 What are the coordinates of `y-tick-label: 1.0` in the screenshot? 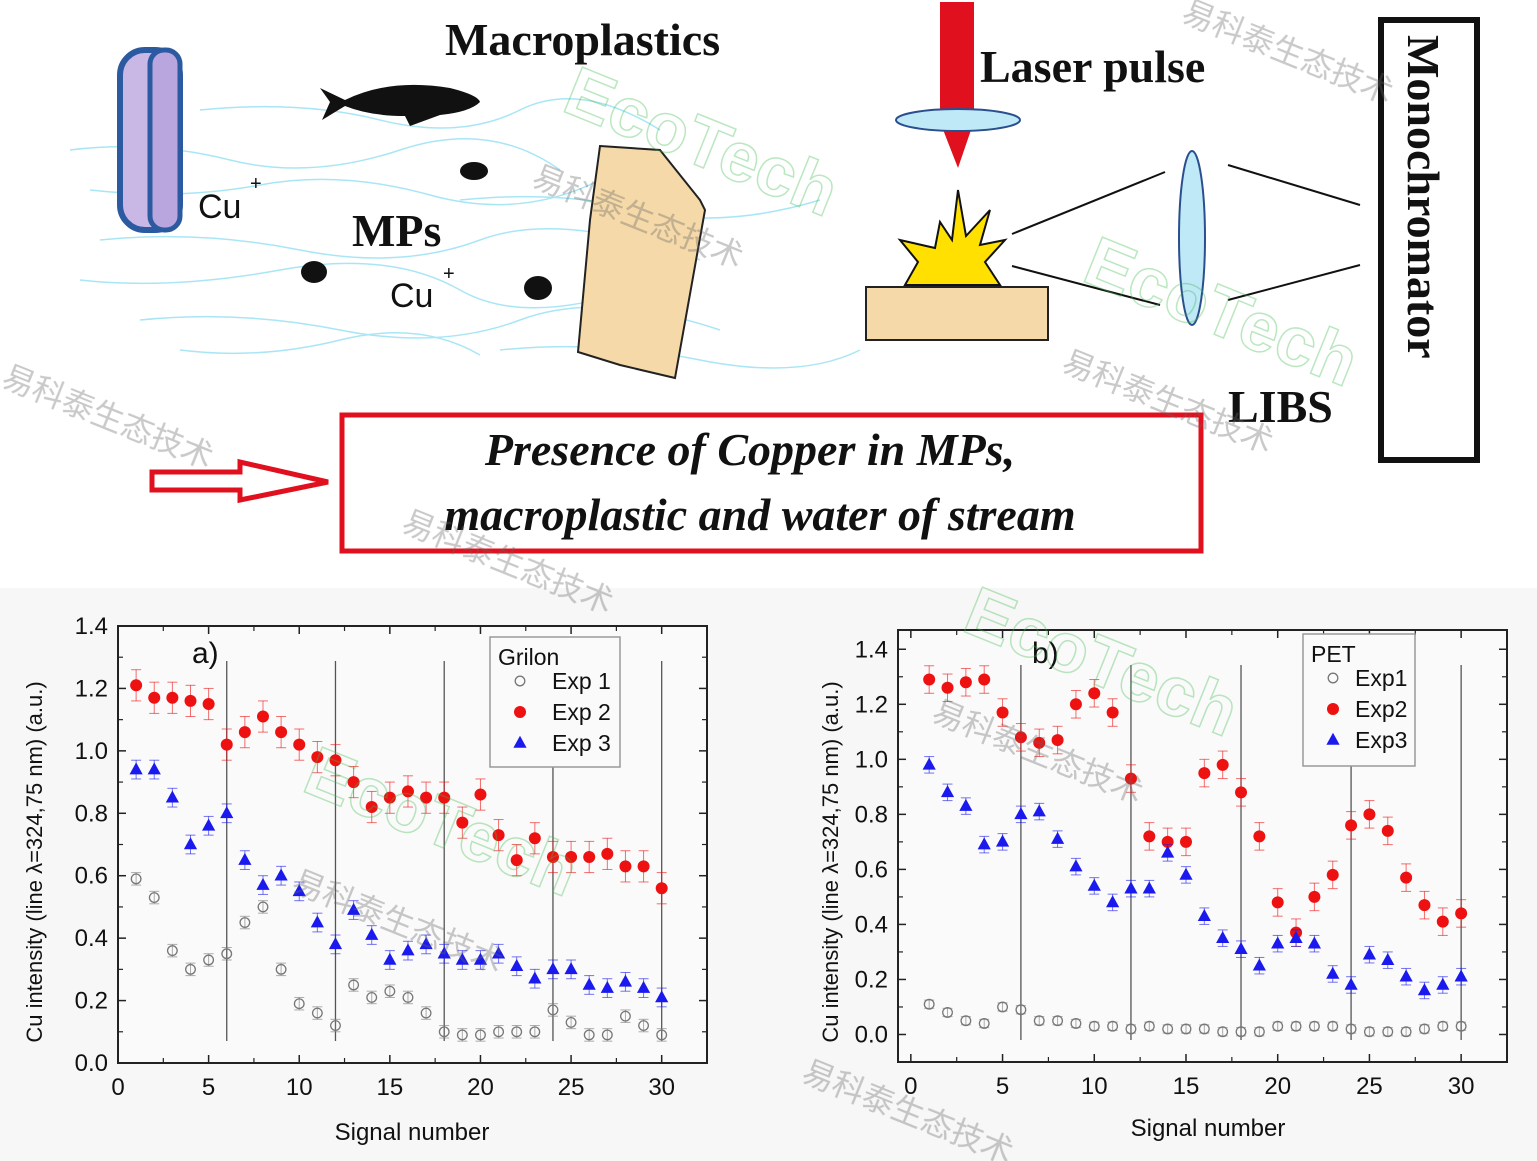 It's located at (871, 759).